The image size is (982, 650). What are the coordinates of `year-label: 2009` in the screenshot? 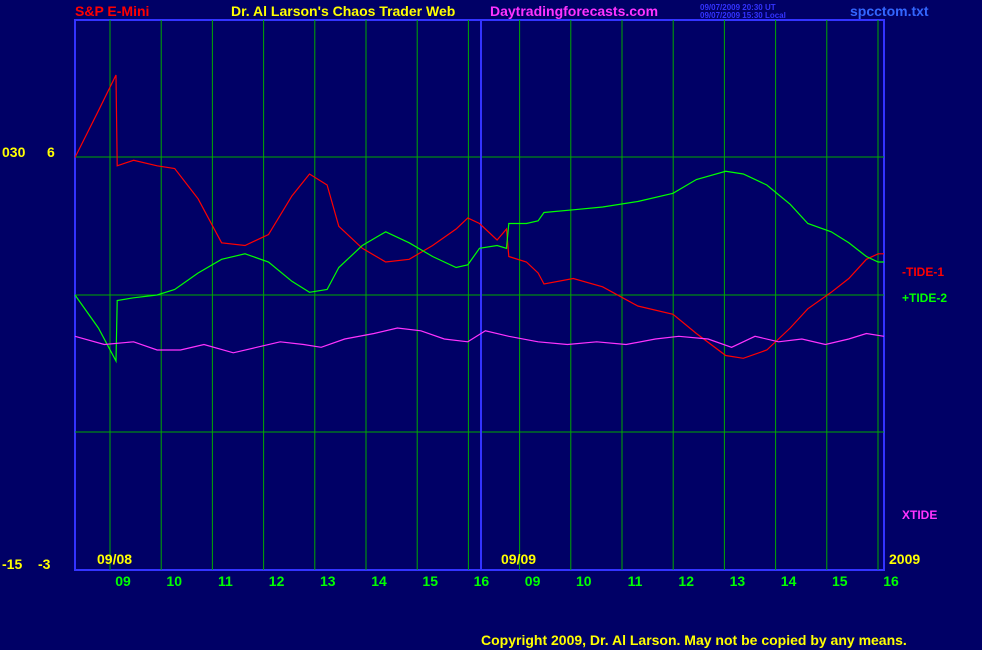 It's located at (904, 559).